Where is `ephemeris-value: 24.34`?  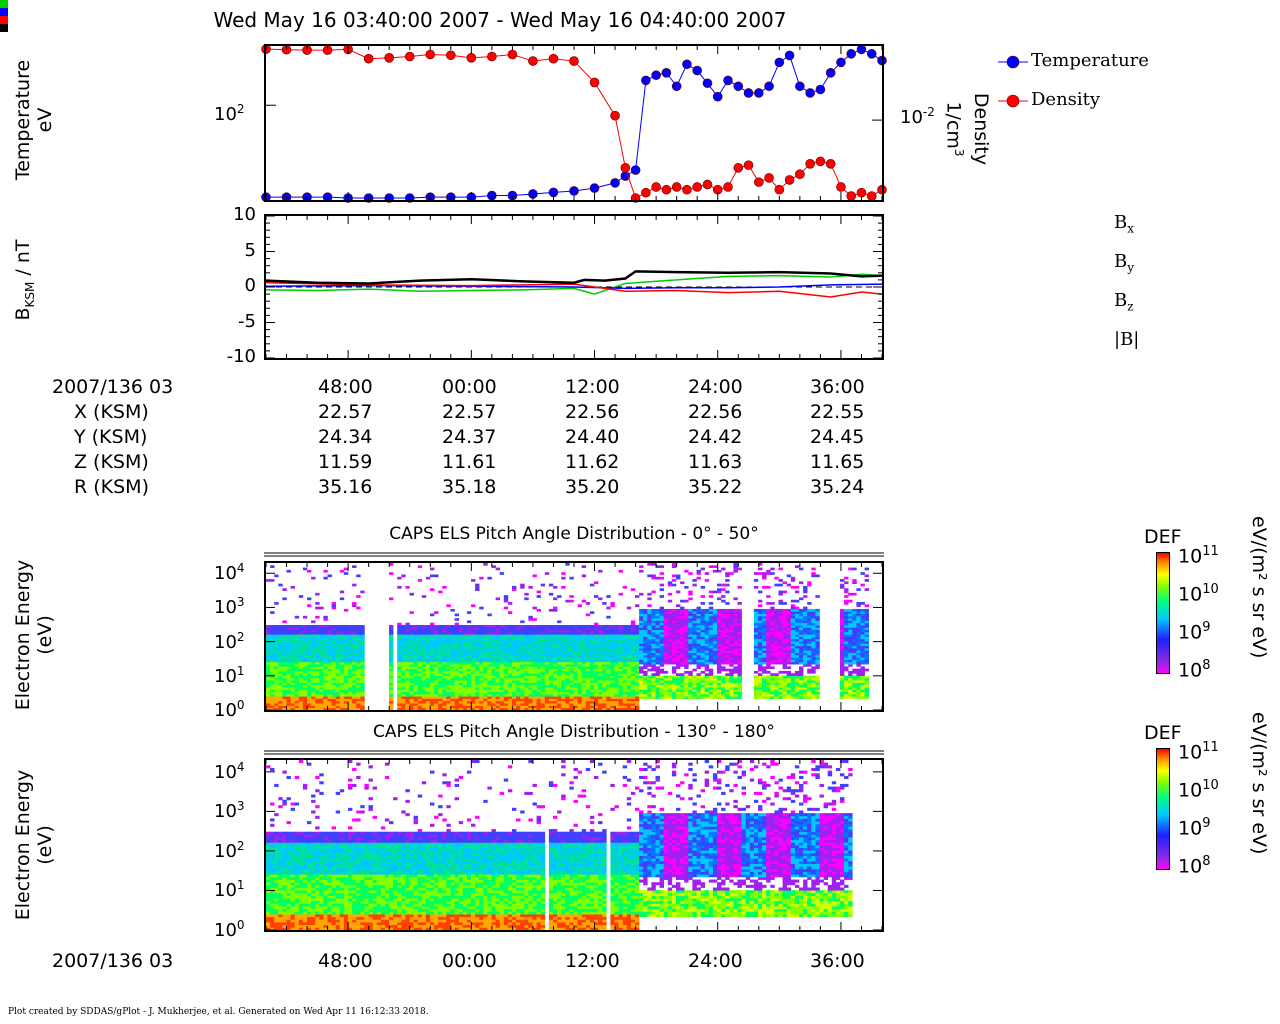
ephemeris-value: 24.34 is located at coordinates (345, 437).